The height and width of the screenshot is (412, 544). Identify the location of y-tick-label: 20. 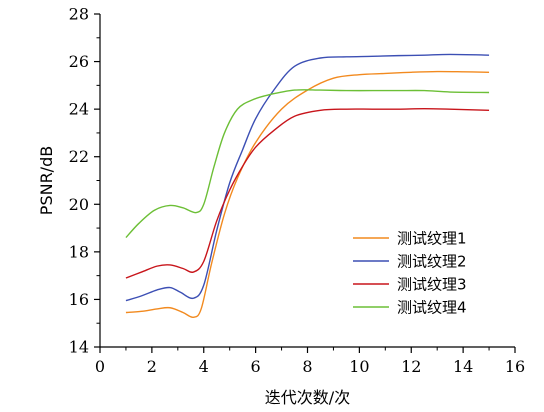
(79, 204).